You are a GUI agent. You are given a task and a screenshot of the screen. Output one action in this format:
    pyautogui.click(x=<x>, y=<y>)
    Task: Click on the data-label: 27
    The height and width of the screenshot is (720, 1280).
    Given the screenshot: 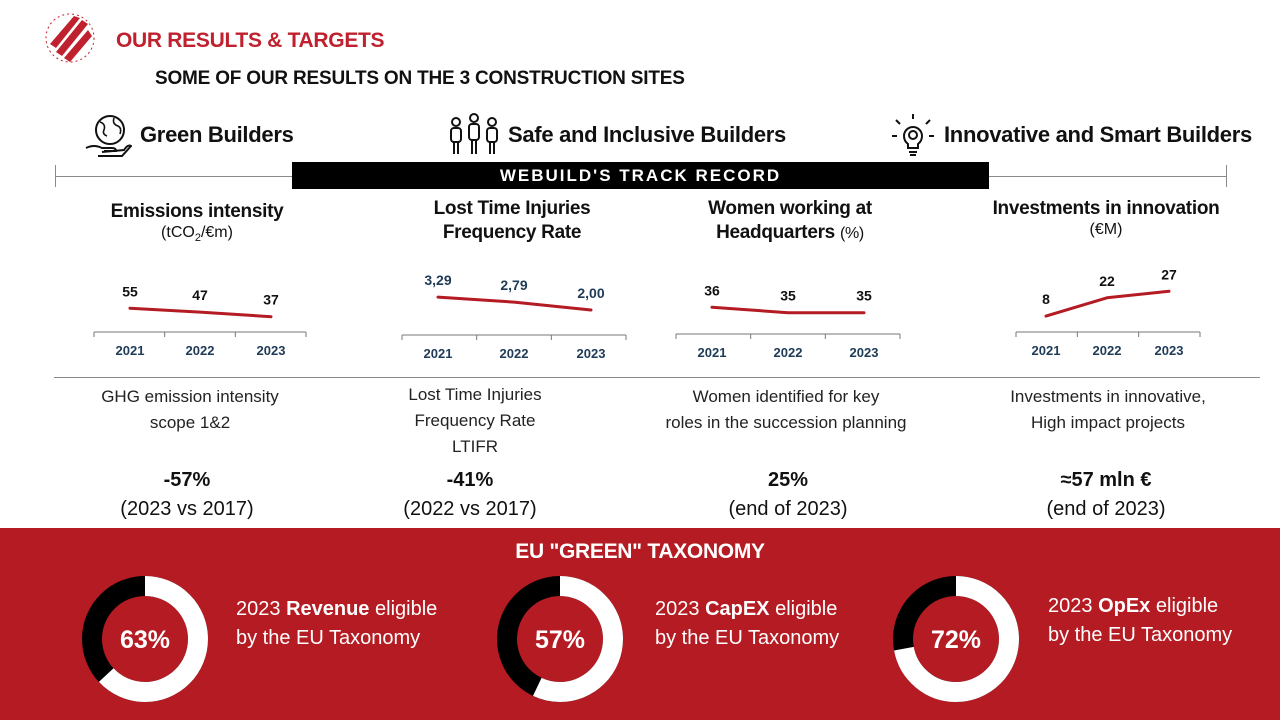 What is the action you would take?
    pyautogui.click(x=1169, y=274)
    